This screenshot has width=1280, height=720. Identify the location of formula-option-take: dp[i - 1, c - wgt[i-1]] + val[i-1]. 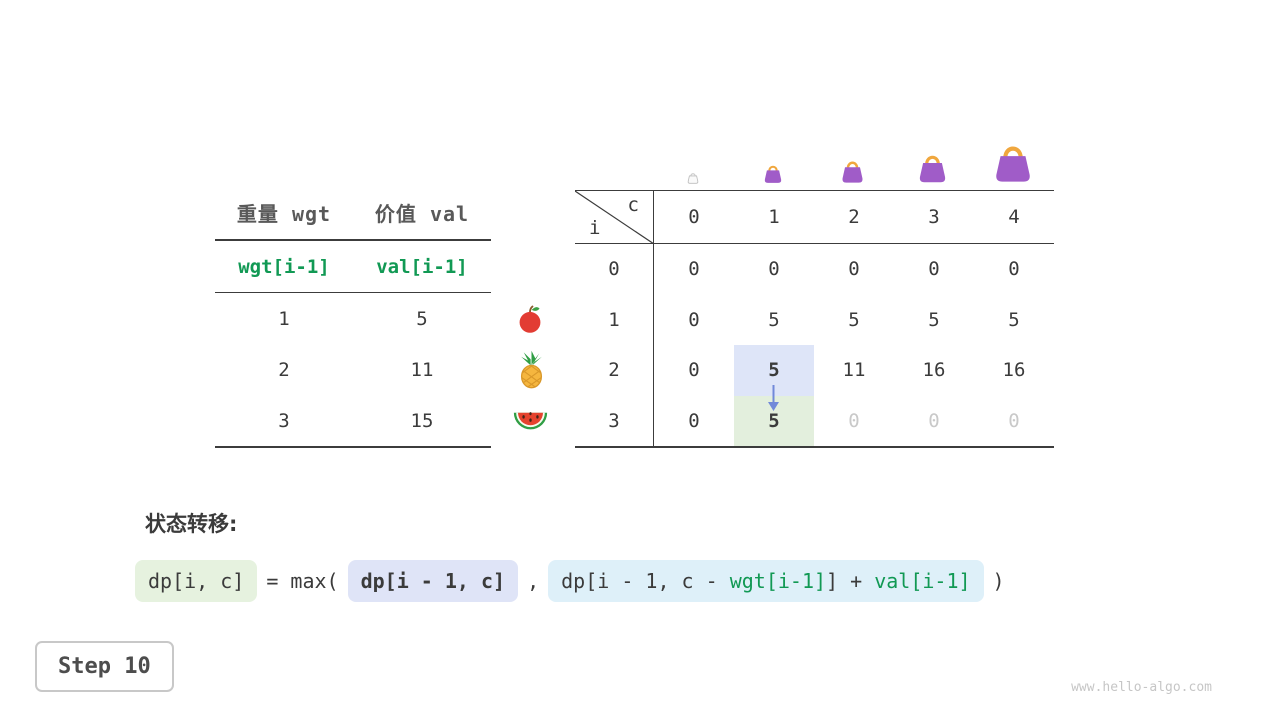
(766, 581).